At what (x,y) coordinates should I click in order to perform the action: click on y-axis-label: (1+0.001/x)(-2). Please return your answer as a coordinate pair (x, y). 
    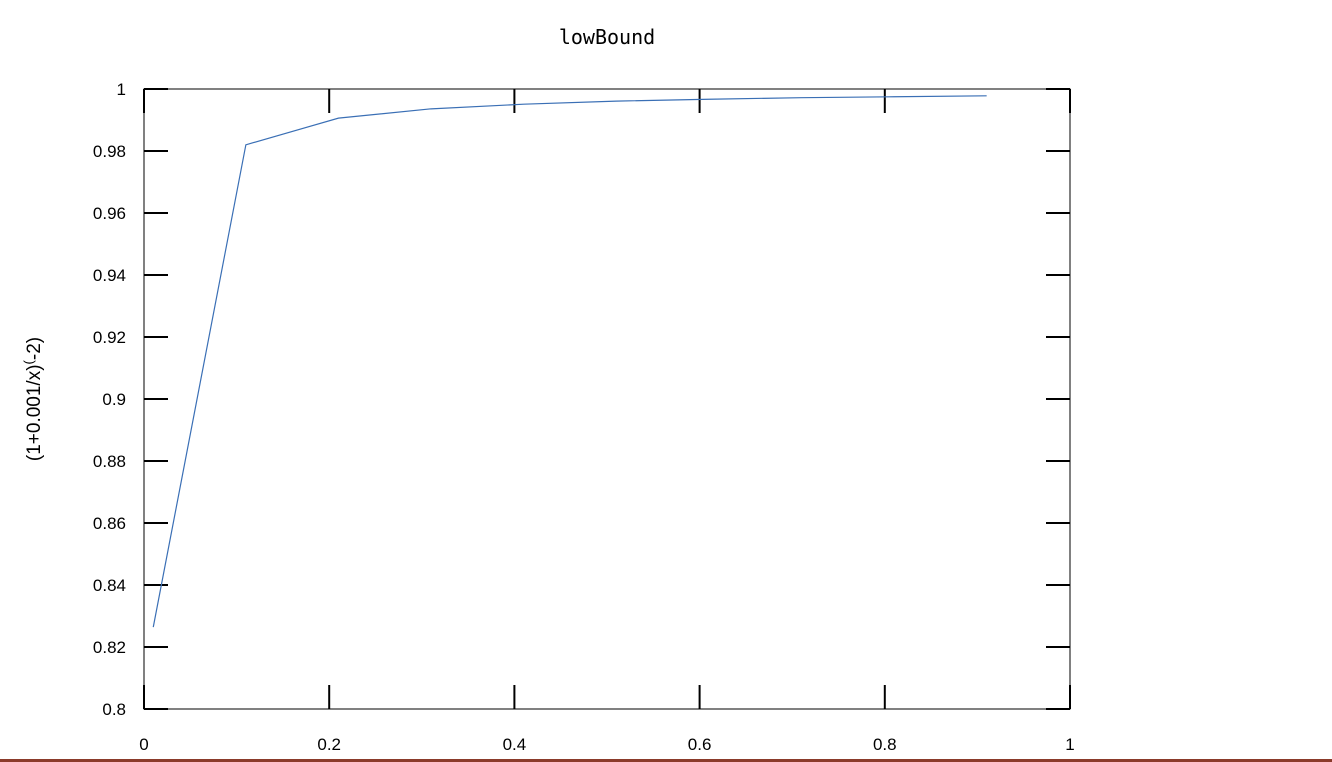
    Looking at the image, I should click on (33, 399).